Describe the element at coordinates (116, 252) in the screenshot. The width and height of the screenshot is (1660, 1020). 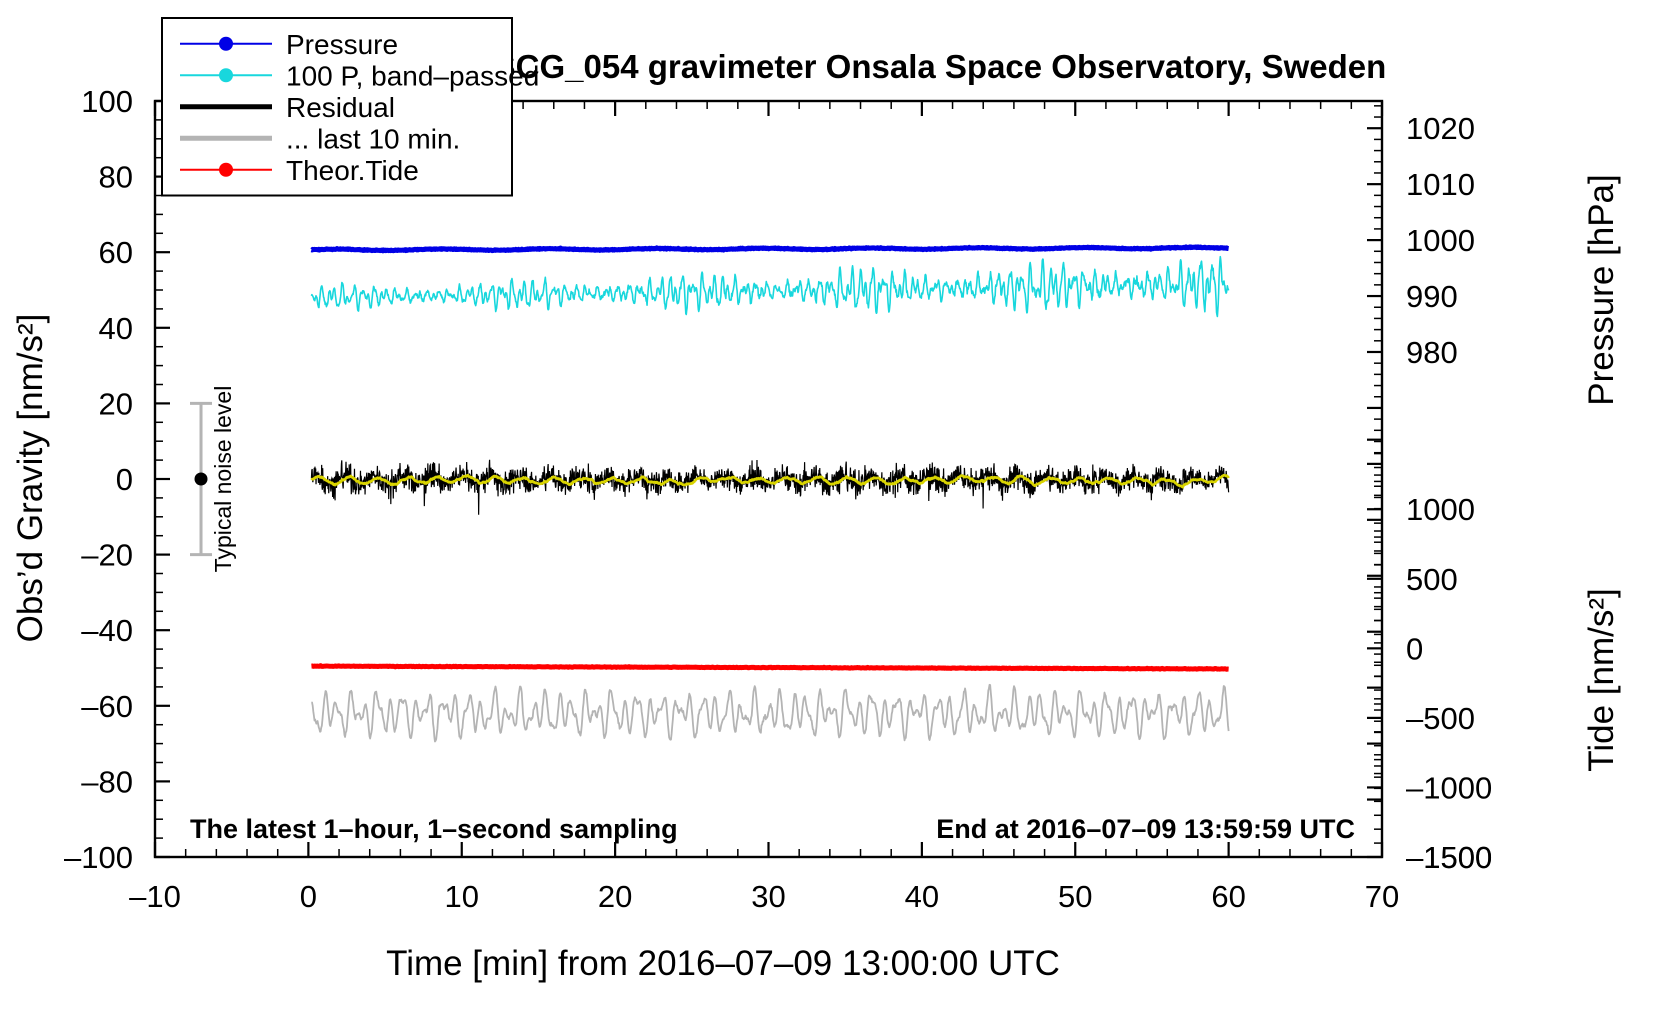
I see `y-tick-label: 60` at that location.